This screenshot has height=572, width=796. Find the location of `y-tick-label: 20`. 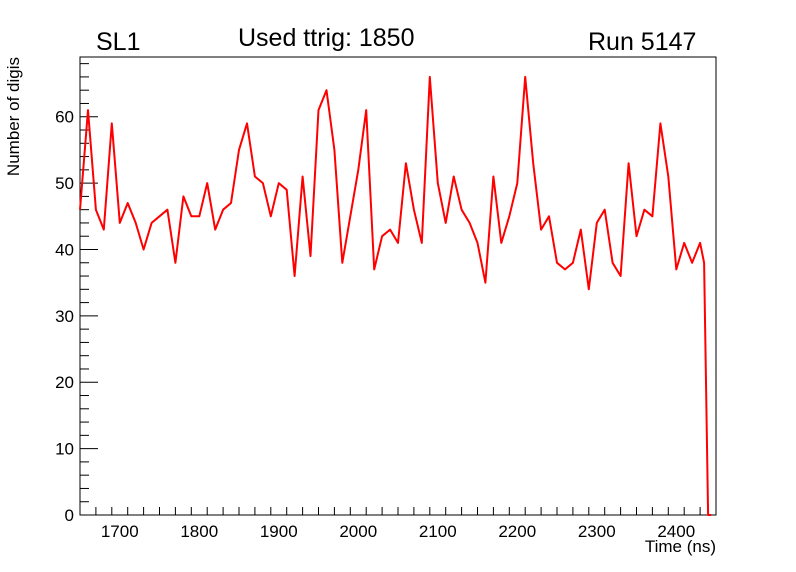

y-tick-label: 20 is located at coordinates (64, 382).